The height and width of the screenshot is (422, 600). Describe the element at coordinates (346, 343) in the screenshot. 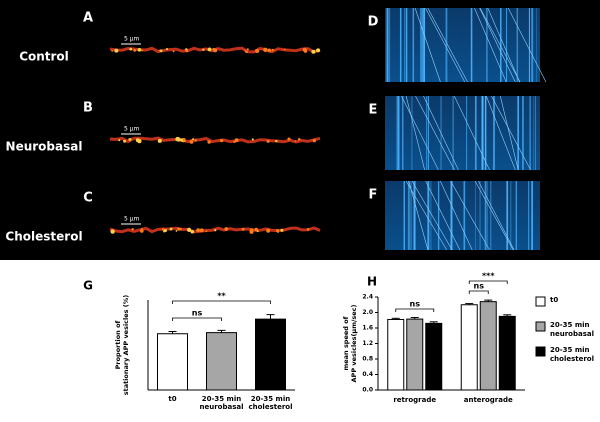

I see `y-axis-label: mean speed of` at that location.